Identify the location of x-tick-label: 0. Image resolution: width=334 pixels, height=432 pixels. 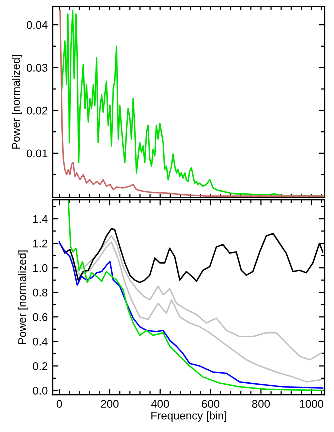
(59, 404).